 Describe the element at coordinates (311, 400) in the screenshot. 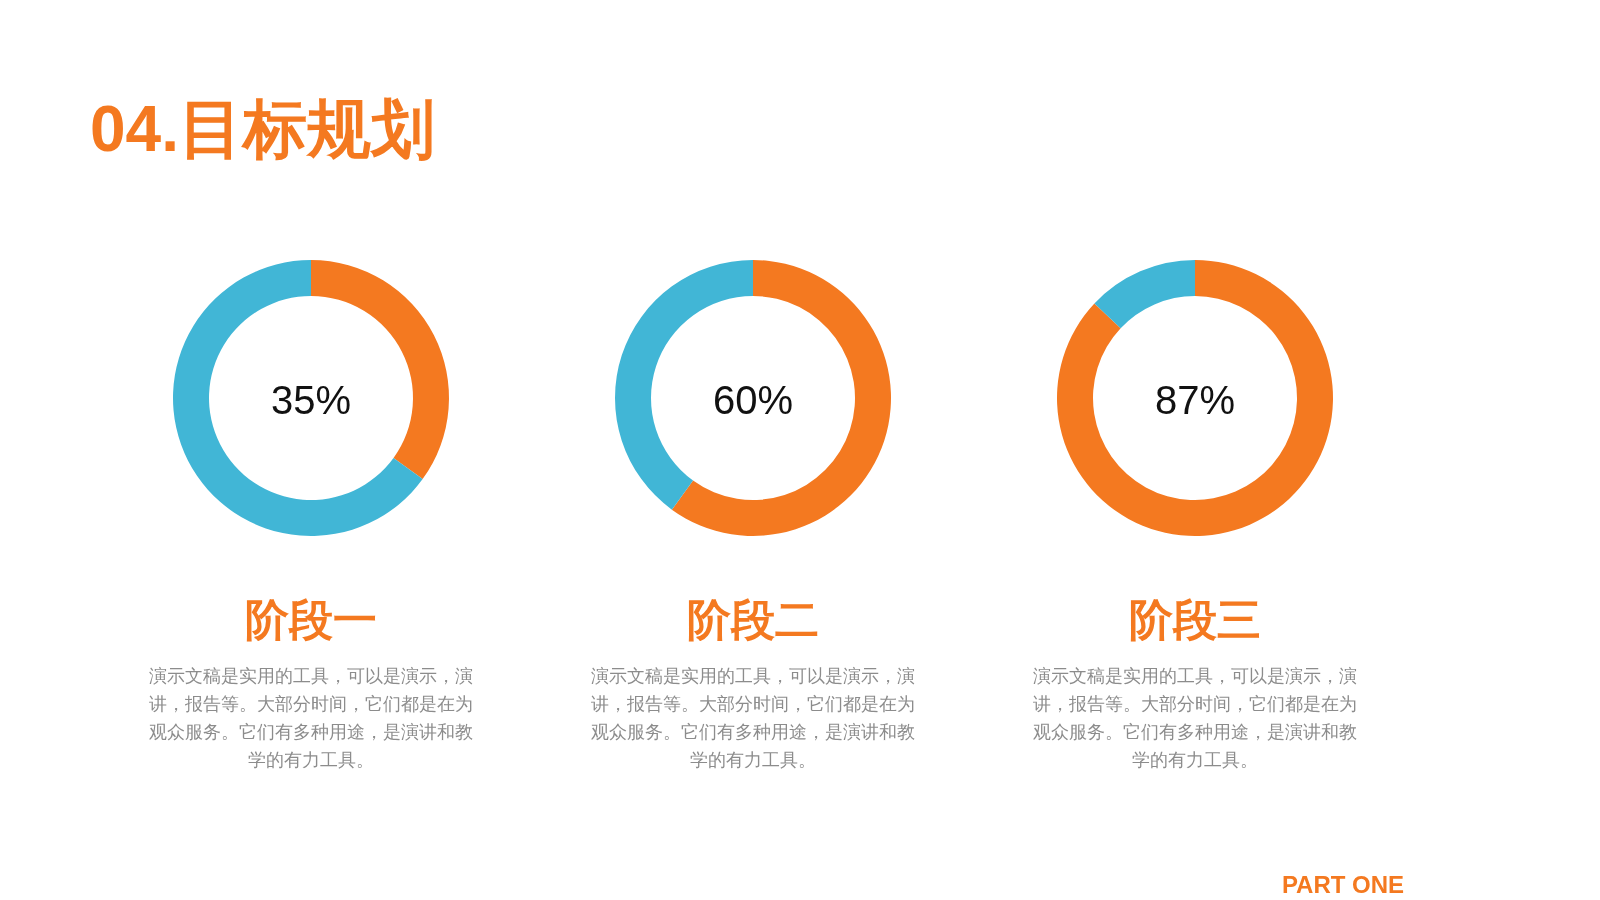

I see `text: 35%` at that location.